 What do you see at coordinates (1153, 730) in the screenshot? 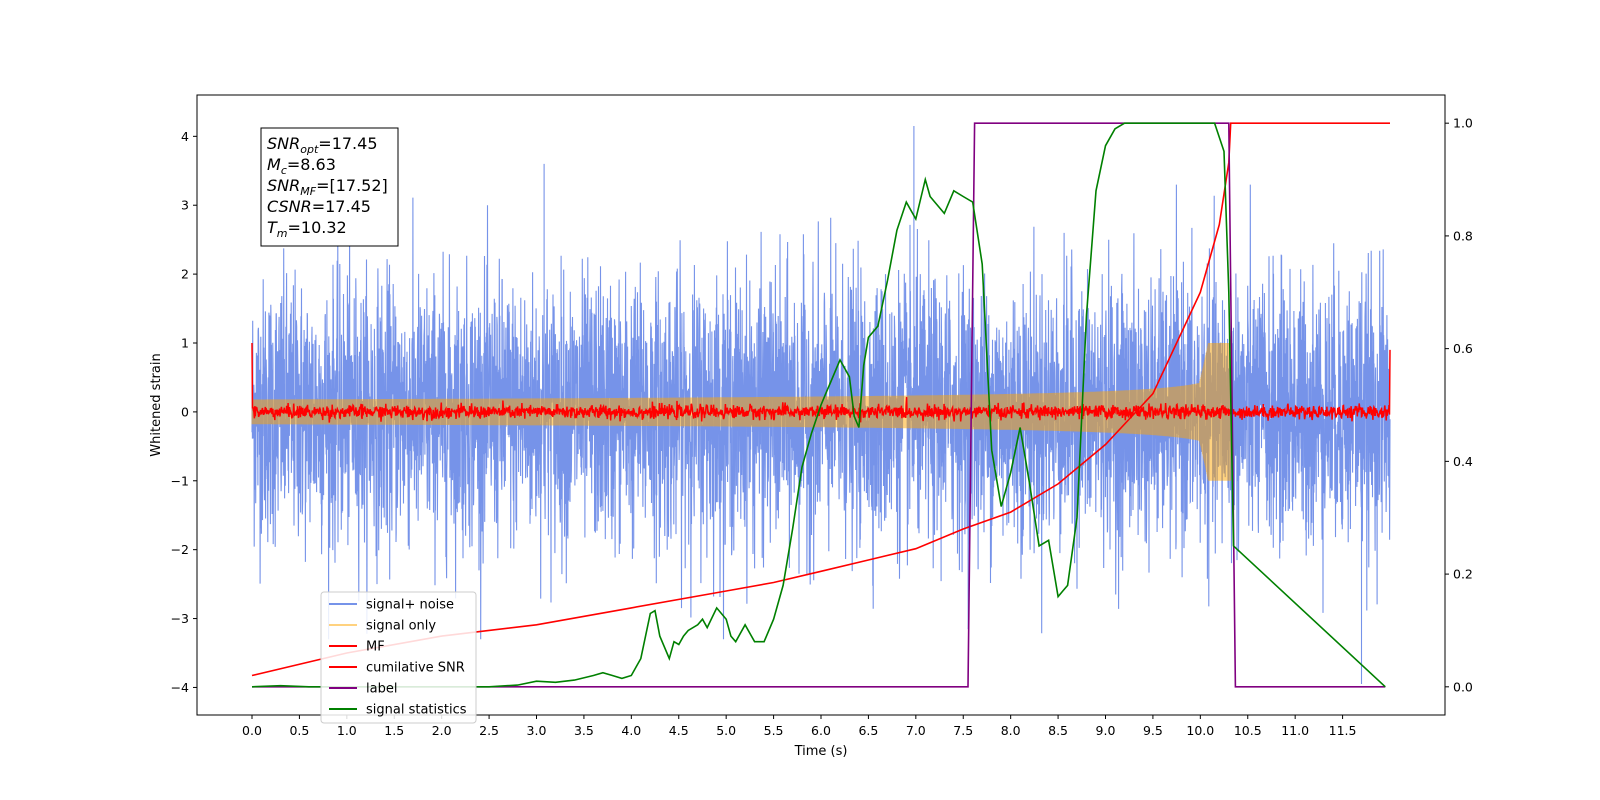
I see `x-tick-label: 9.5` at bounding box center [1153, 730].